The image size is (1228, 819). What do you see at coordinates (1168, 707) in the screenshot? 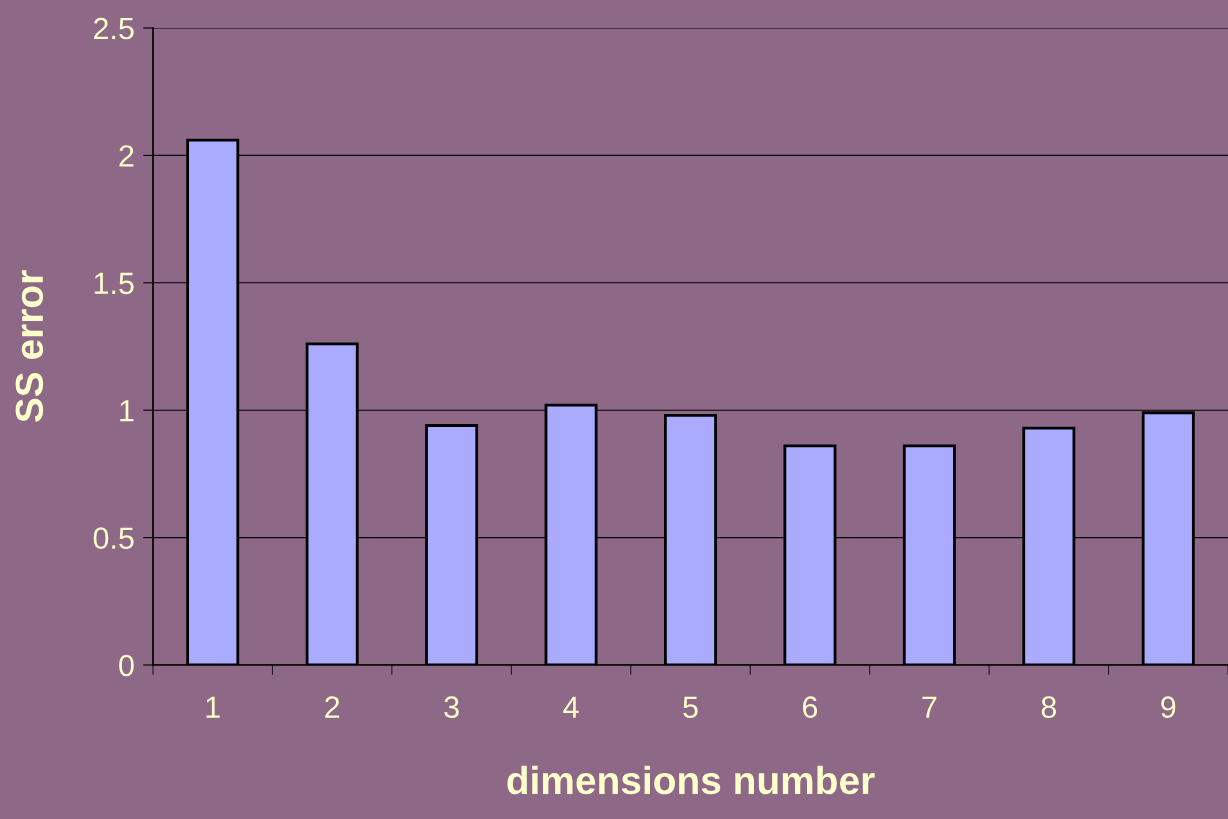
I see `x-tick-label: 9` at bounding box center [1168, 707].